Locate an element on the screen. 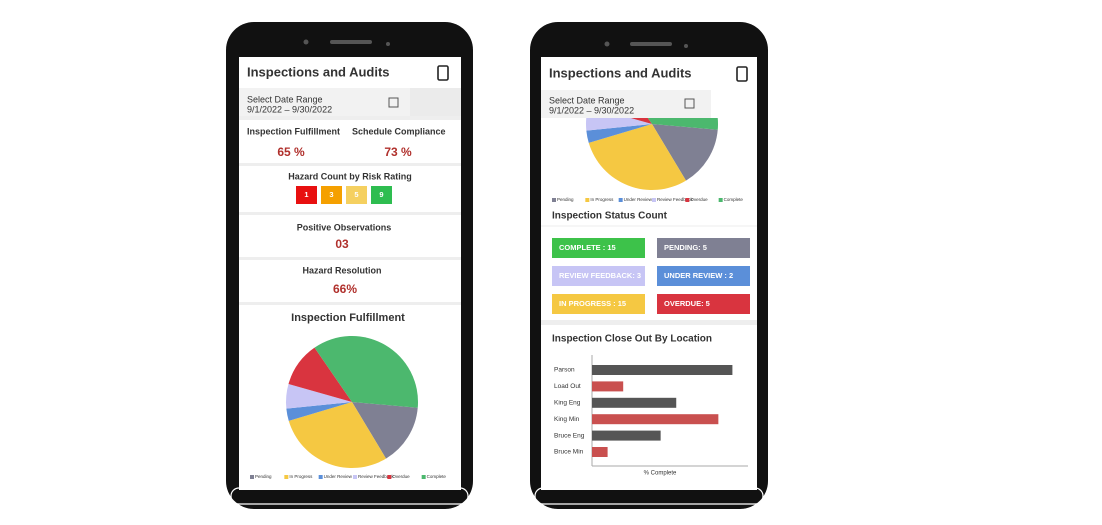 The height and width of the screenshot is (525, 1102). resolution-value: 66% is located at coordinates (345, 289).